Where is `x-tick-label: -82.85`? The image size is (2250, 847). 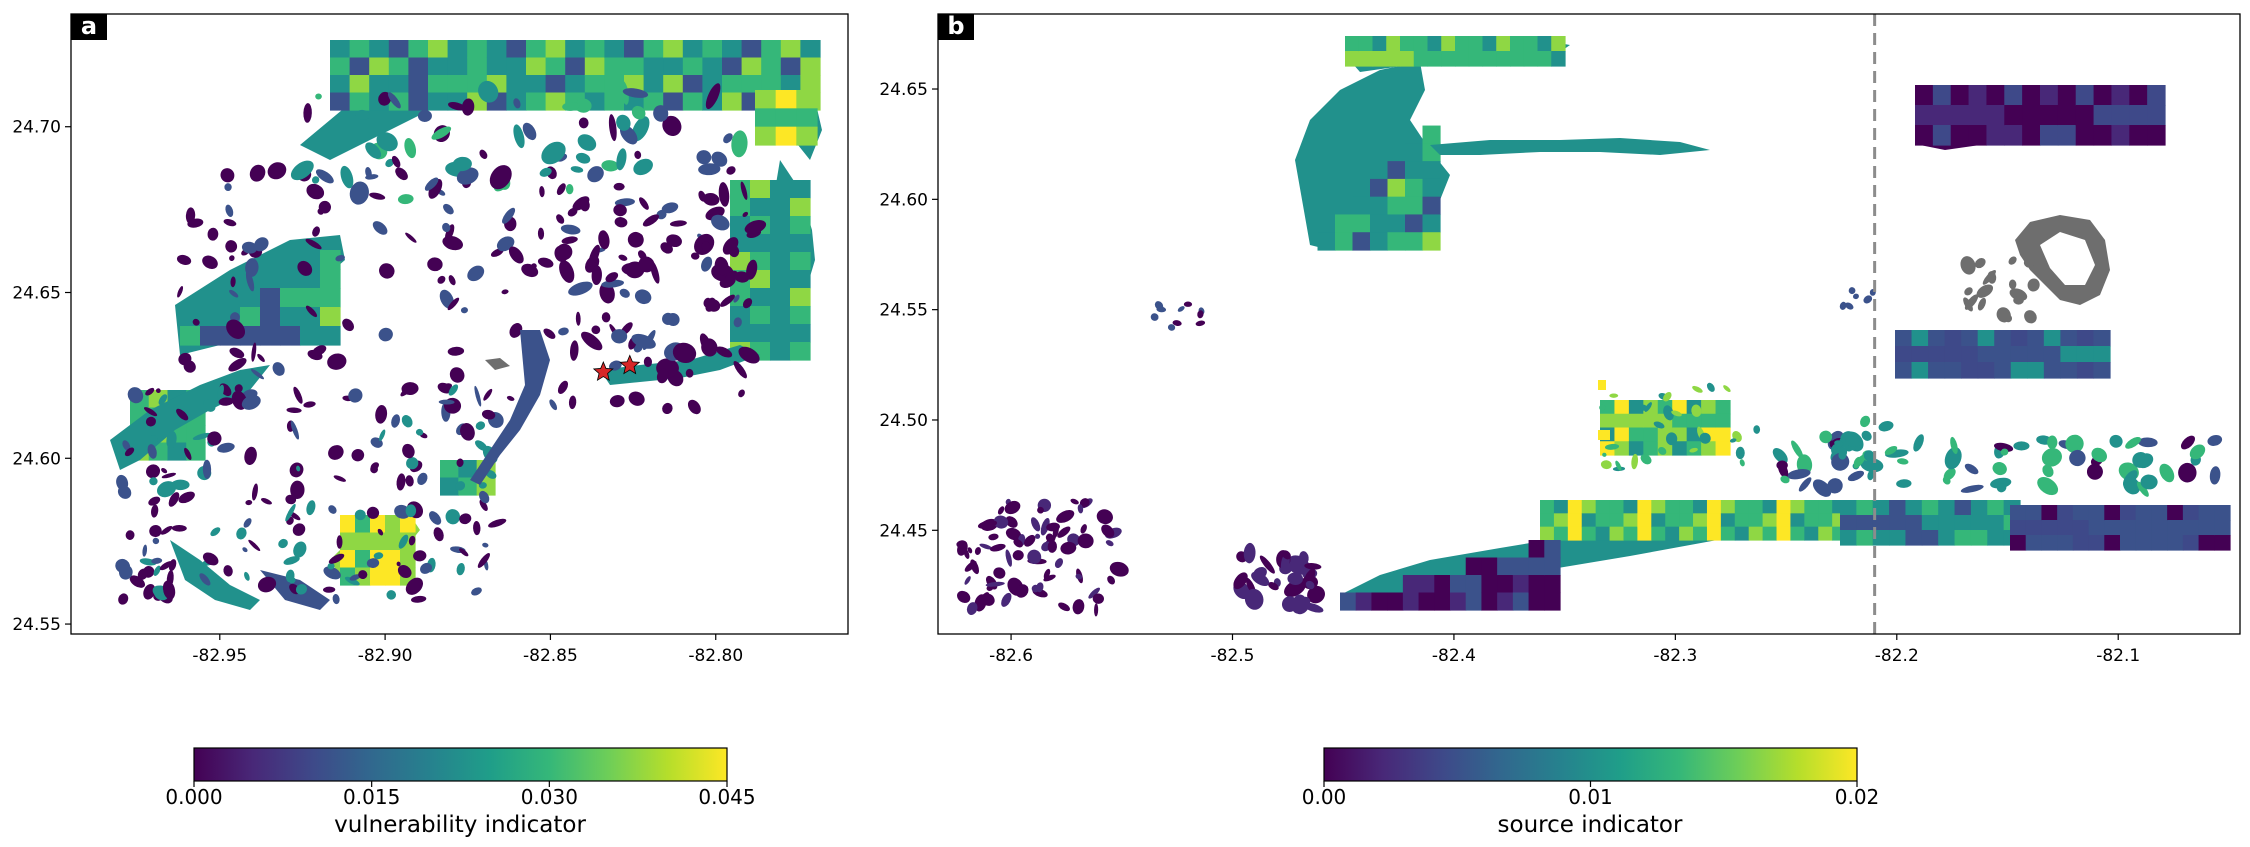 x-tick-label: -82.85 is located at coordinates (550, 656).